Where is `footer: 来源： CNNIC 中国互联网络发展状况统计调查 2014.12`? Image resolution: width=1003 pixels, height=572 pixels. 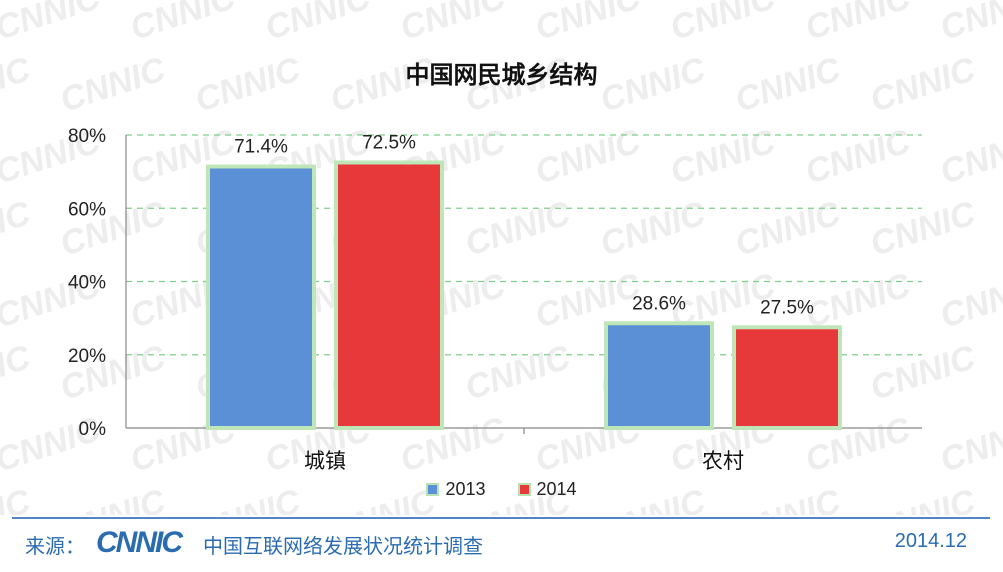
footer: 来源： CNNIC 中国互联网络发展状况统计调查 2014.12 is located at coordinates (501, 544).